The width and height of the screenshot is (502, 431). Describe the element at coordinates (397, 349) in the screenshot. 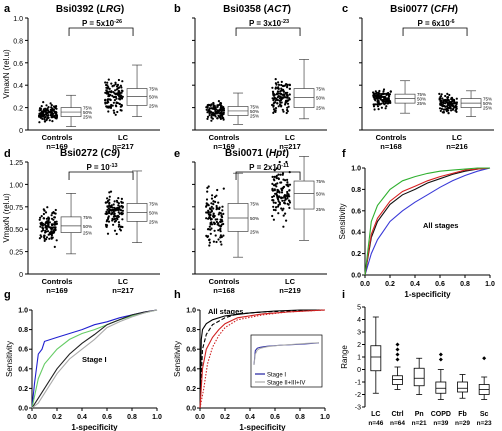

I see `outlier-point` at that location.